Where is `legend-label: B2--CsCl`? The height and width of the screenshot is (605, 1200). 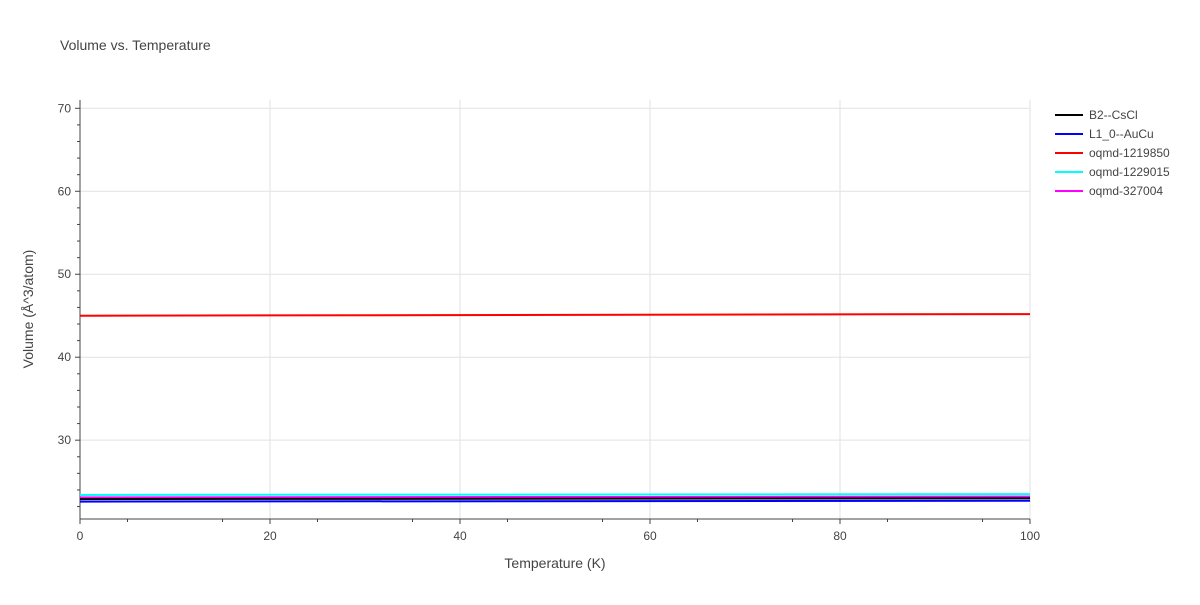 legend-label: B2--CsCl is located at coordinates (1113, 115).